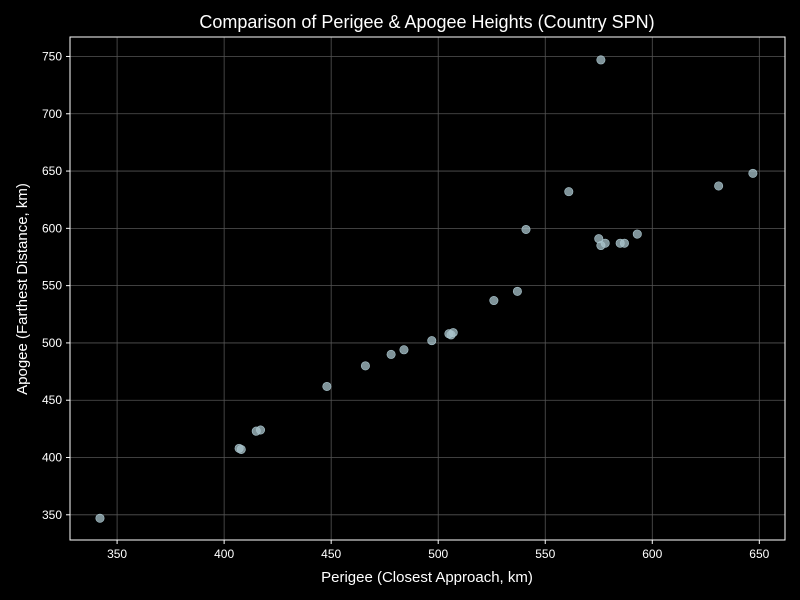 The height and width of the screenshot is (600, 800). What do you see at coordinates (52, 171) in the screenshot?
I see `y-tick-label: 650` at bounding box center [52, 171].